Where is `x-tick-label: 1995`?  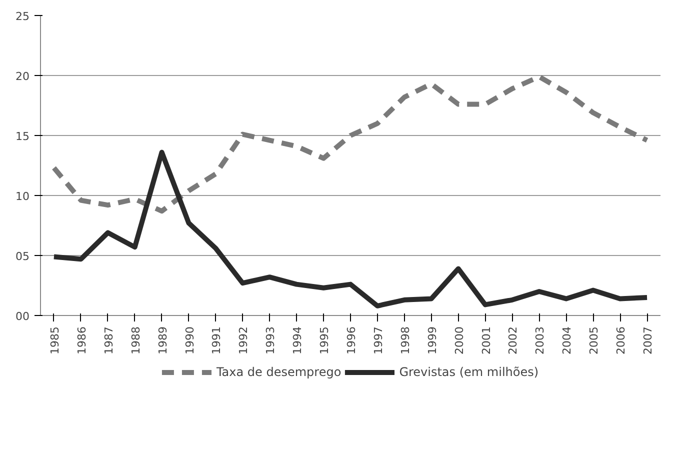
x-tick-label: 1995 is located at coordinates (325, 340).